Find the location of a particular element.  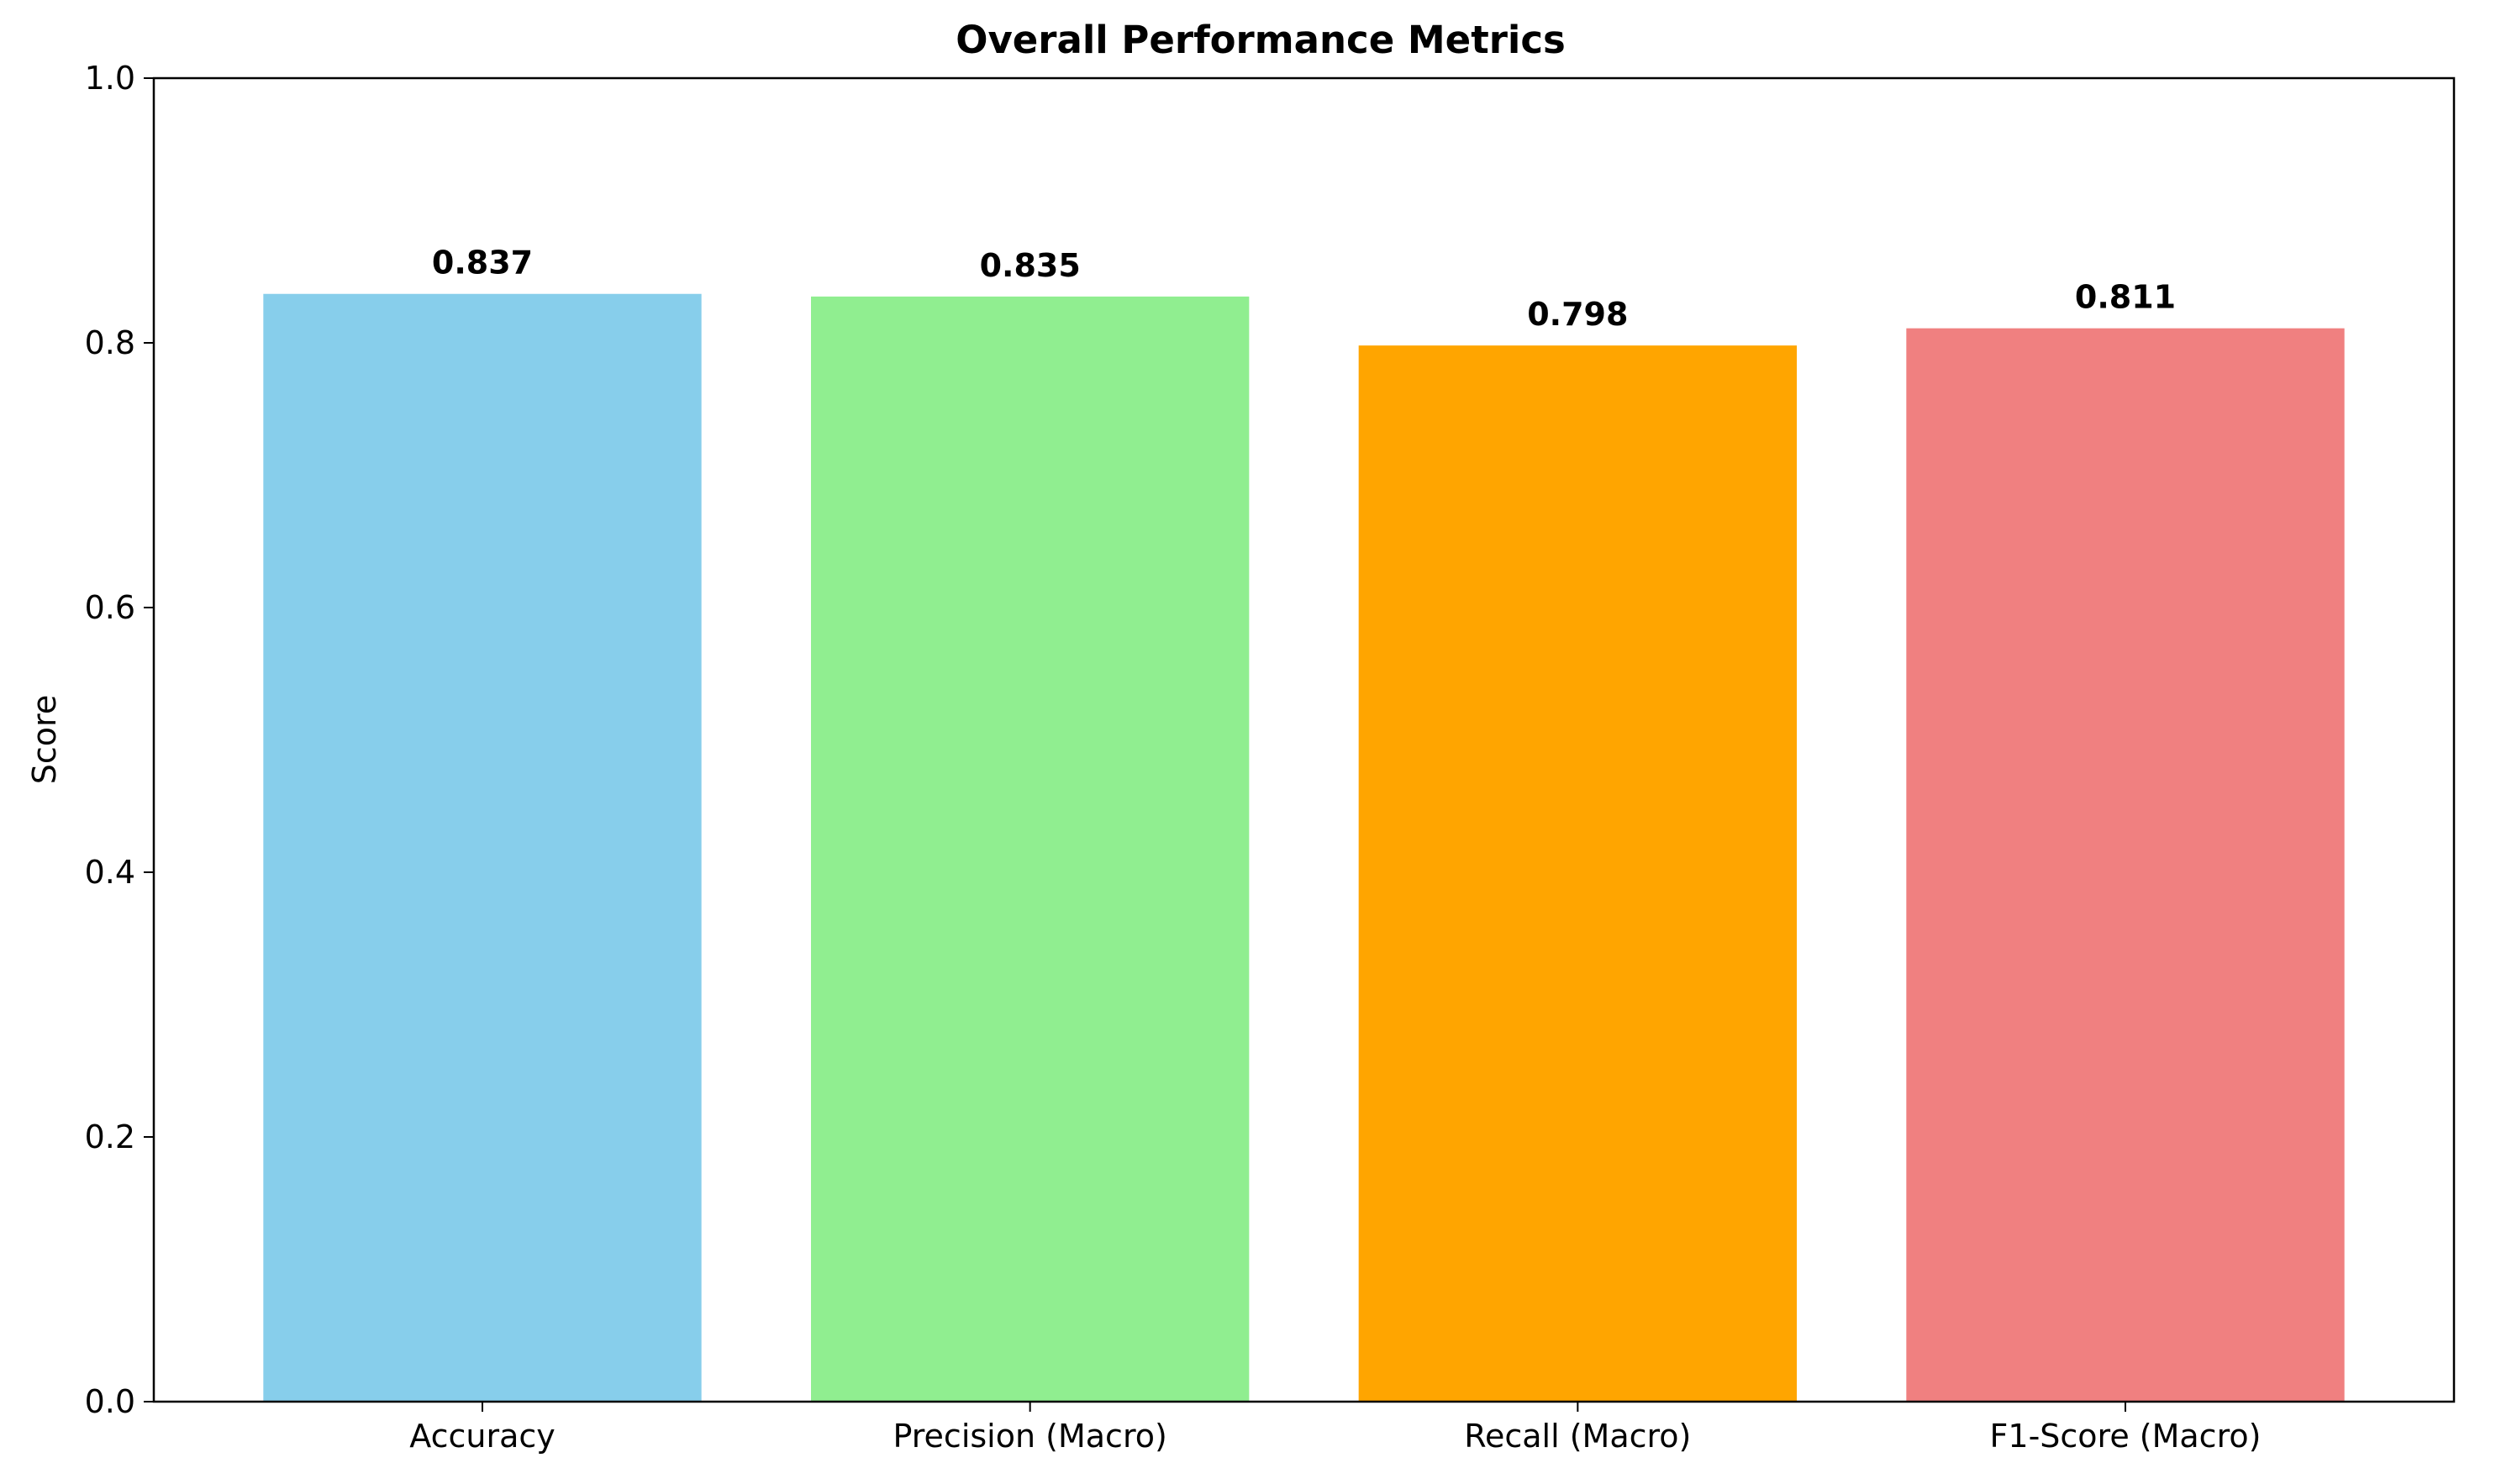

bar-precision-macro is located at coordinates (1030, 849).